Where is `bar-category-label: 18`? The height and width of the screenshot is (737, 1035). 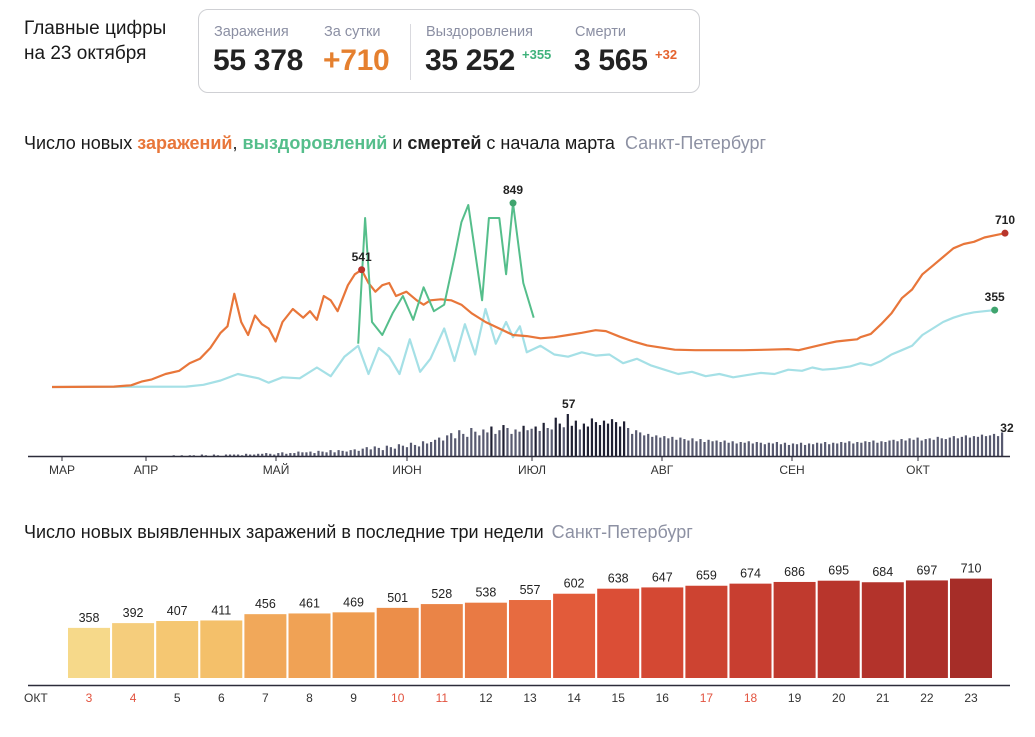
bar-category-label: 18 is located at coordinates (751, 698).